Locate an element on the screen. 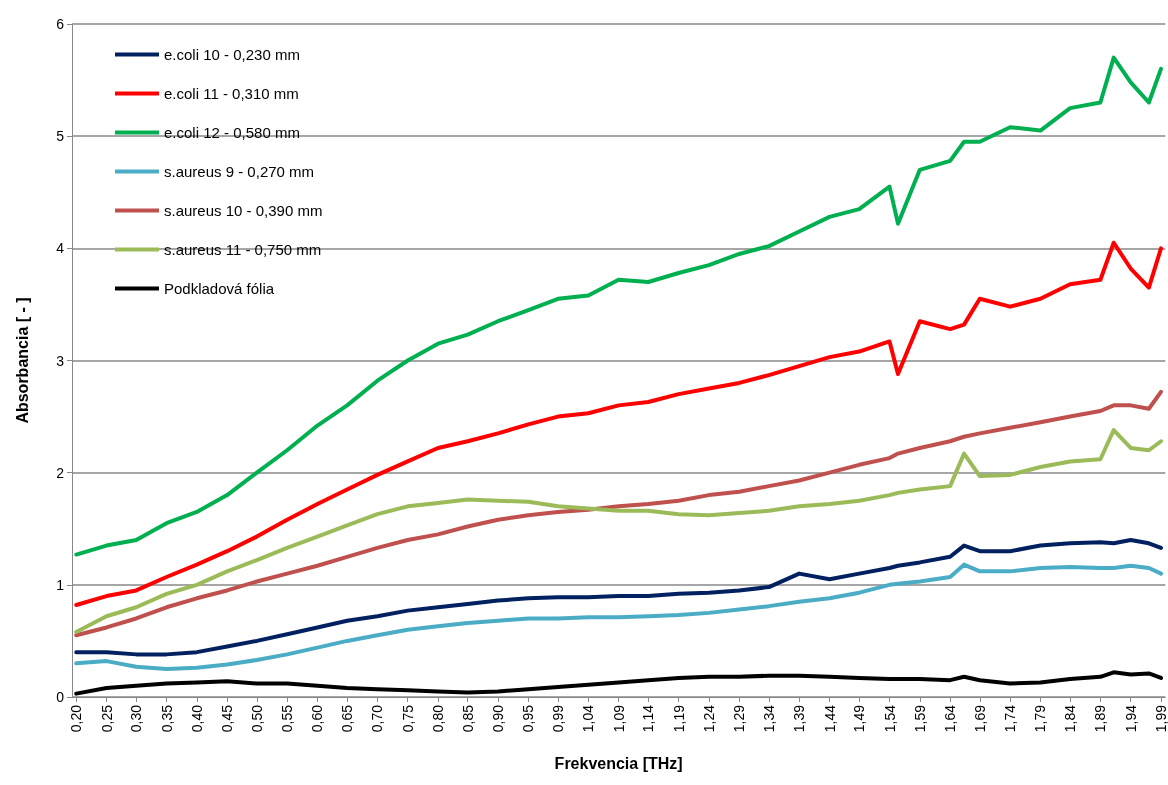 This screenshot has width=1168, height=785. x-tick-label: 1,89 is located at coordinates (1100, 718).